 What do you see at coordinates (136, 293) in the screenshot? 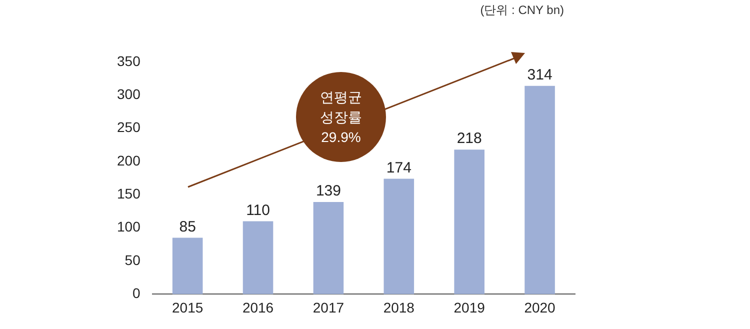
I see `y-tick-label: 0` at bounding box center [136, 293].